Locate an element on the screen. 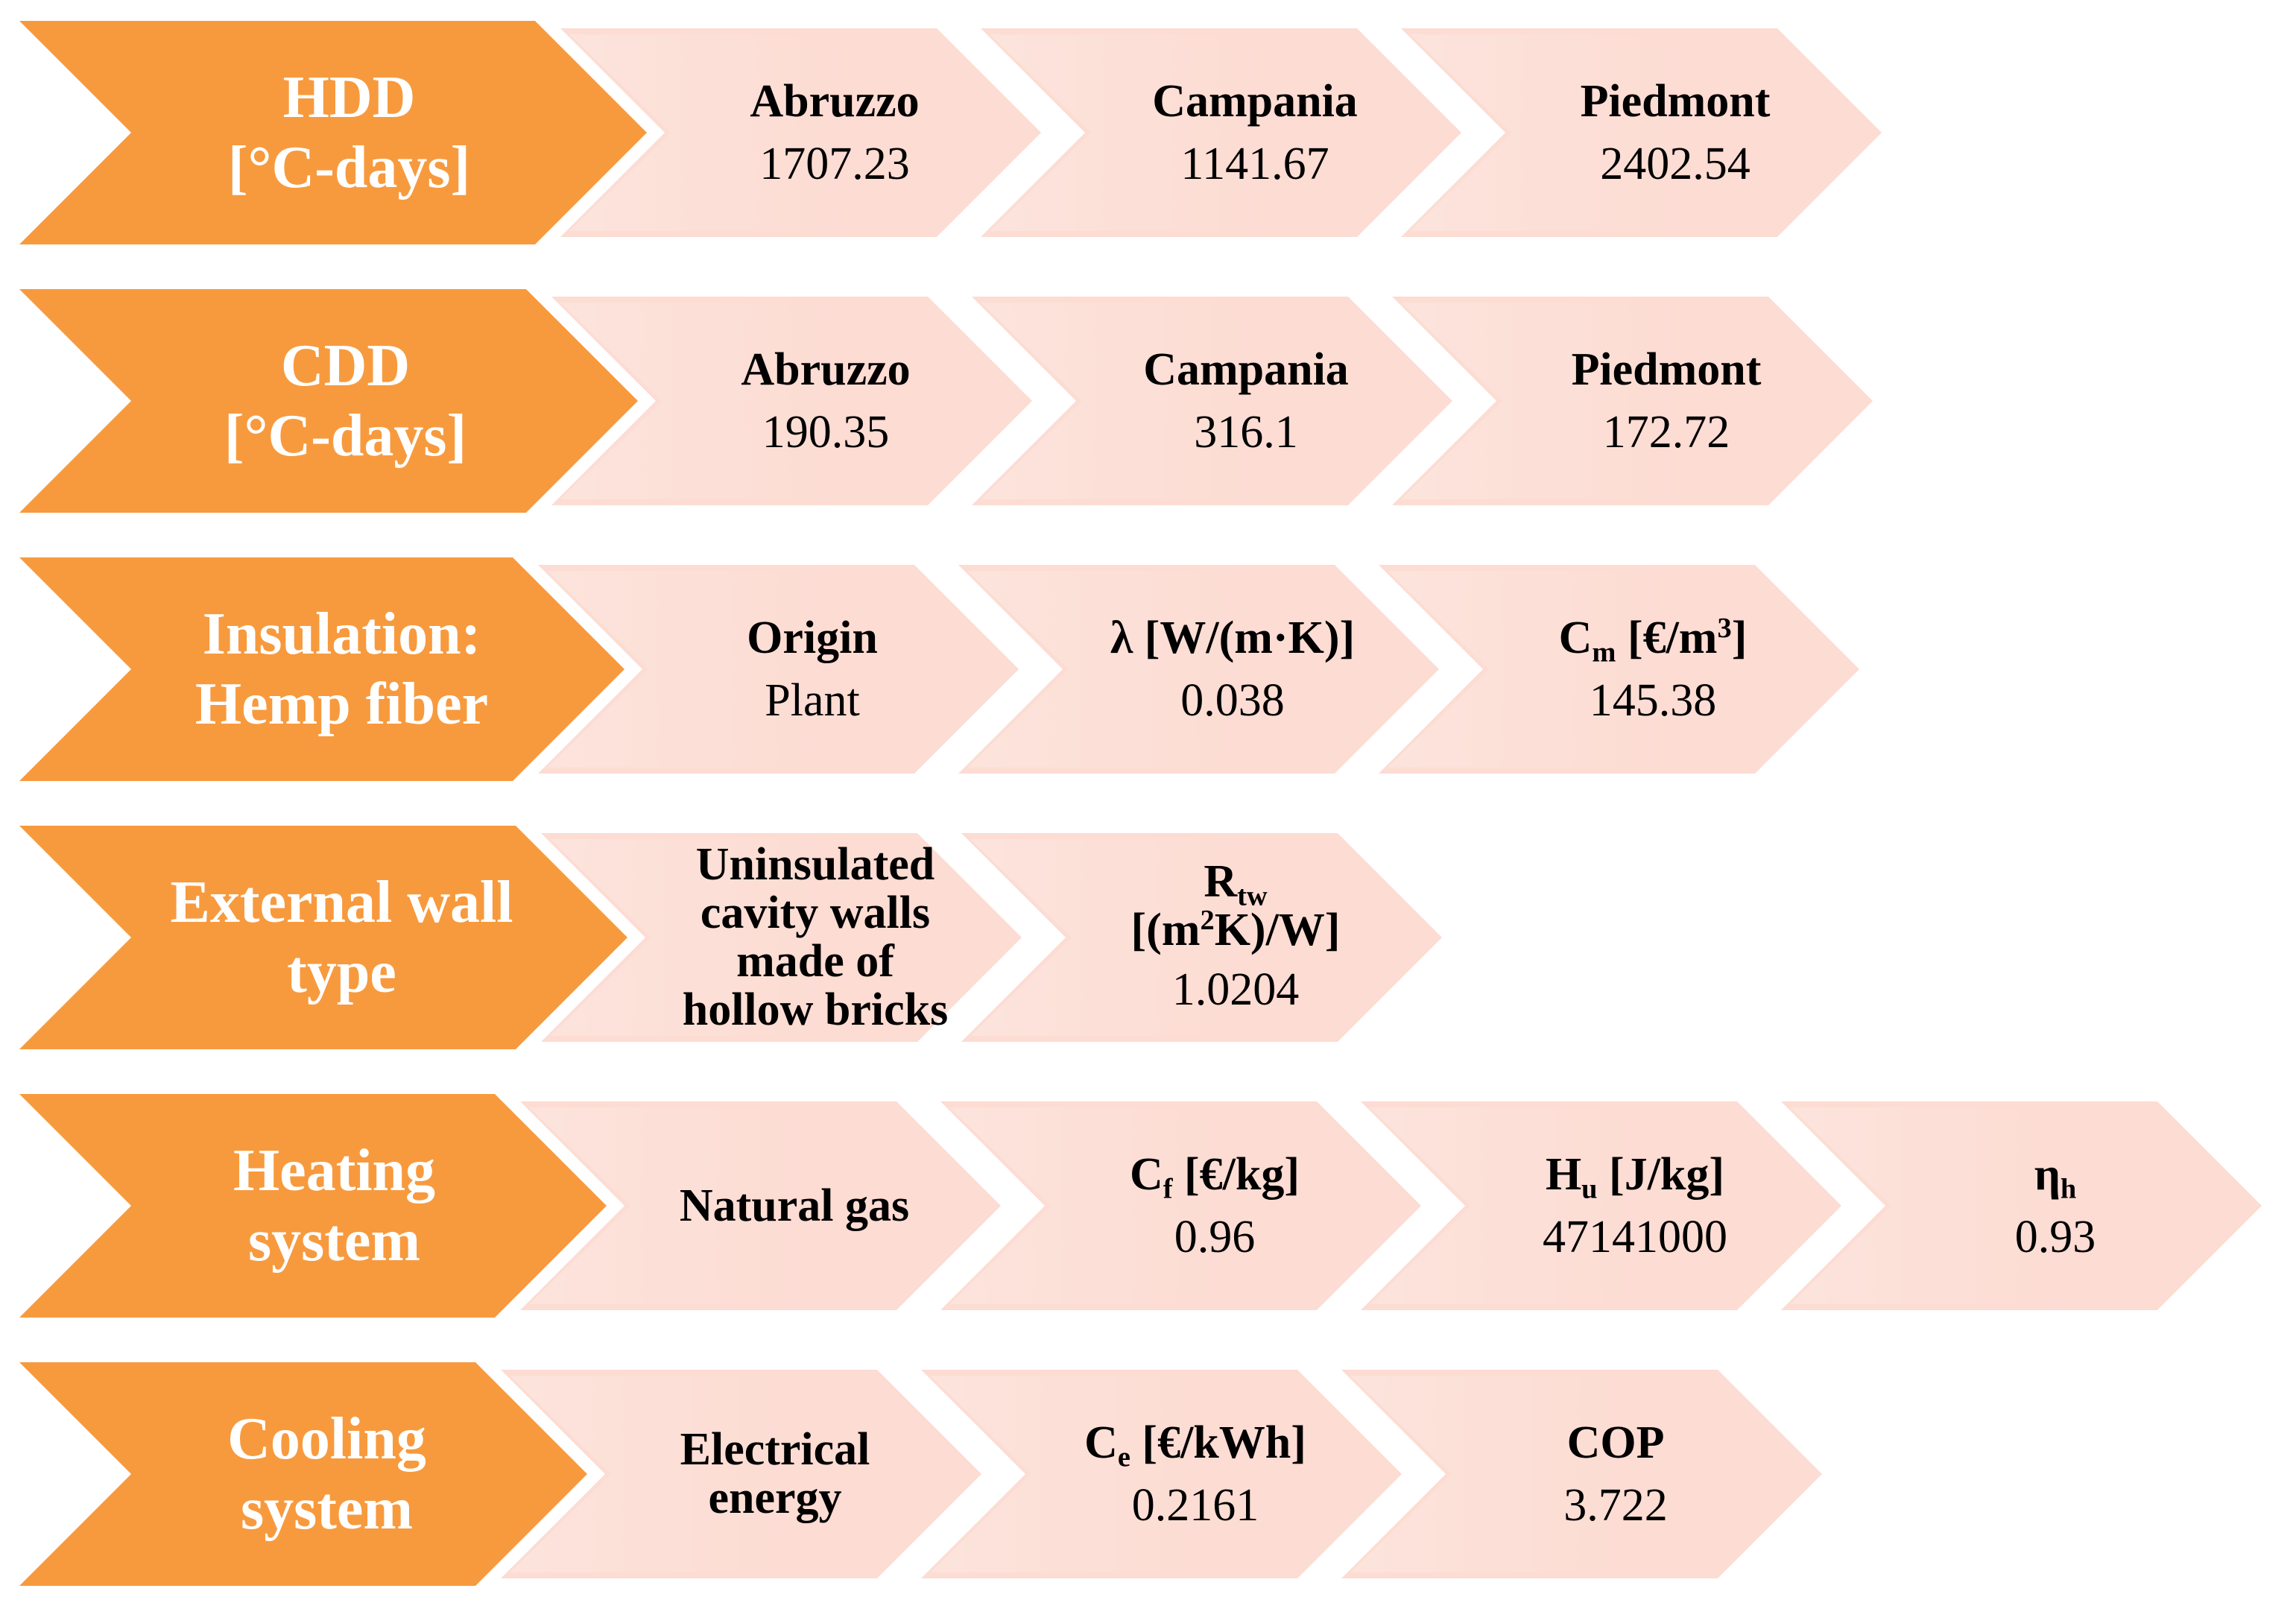 This screenshot has height=1600, width=2296. label-subscript: f is located at coordinates (1168, 1189).